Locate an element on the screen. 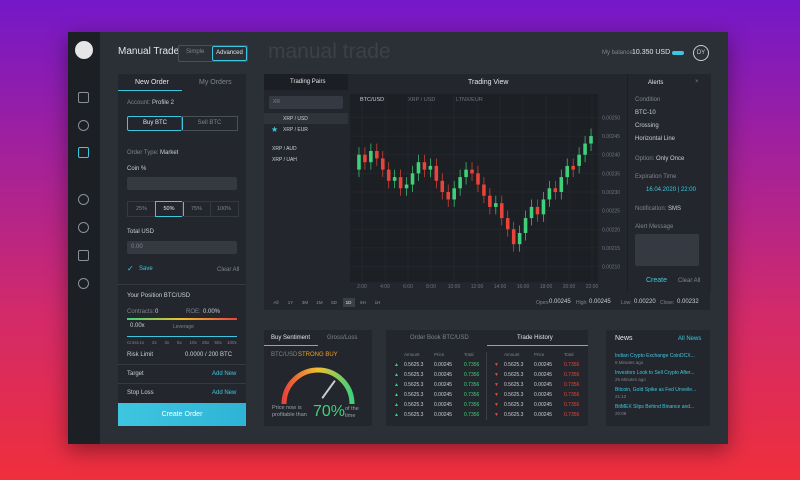  tab: Trade History is located at coordinates (535, 338).